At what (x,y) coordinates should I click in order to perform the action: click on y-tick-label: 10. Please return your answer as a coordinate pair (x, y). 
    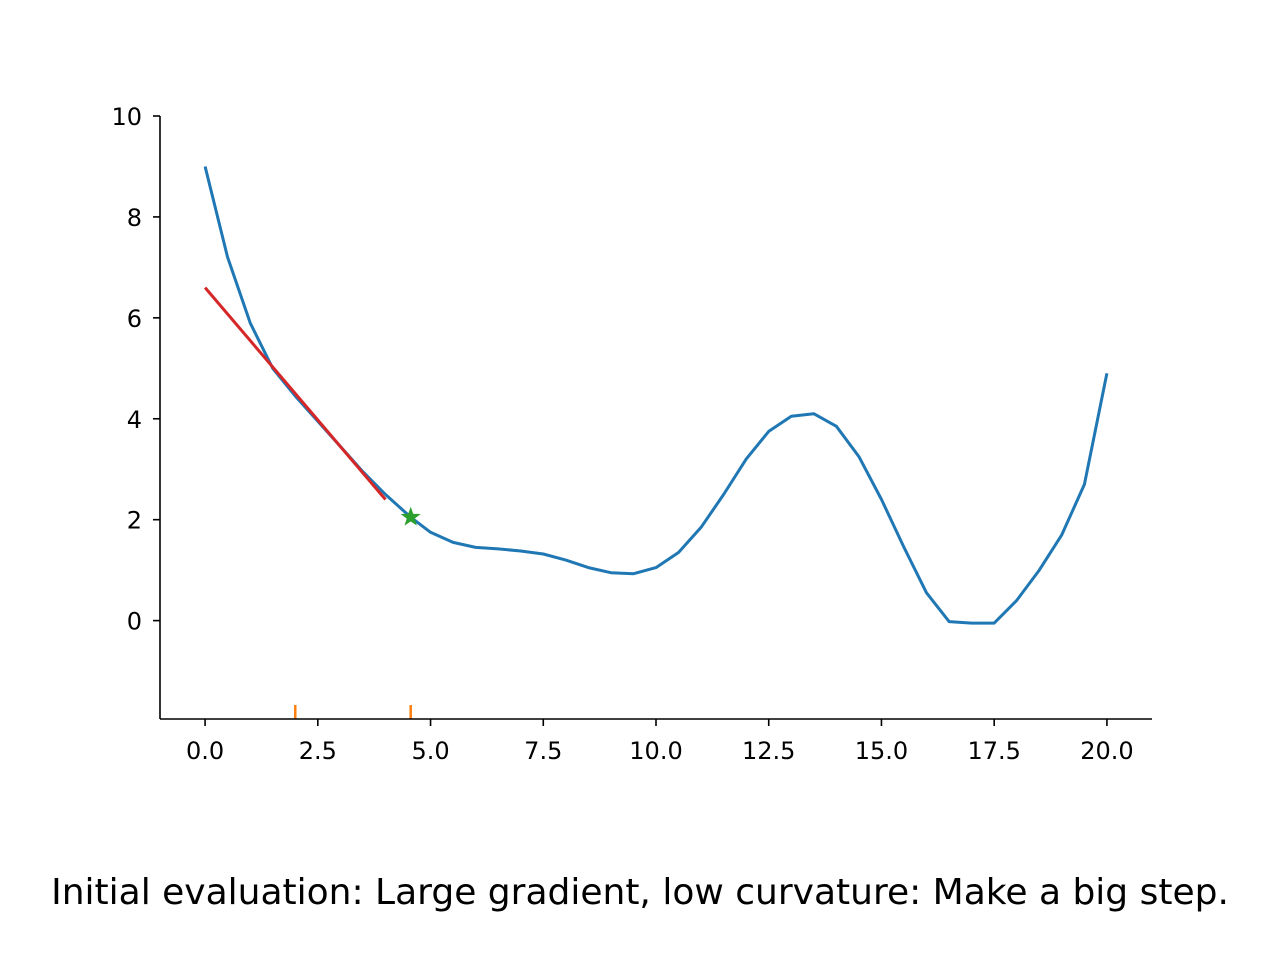
    Looking at the image, I should click on (126, 117).